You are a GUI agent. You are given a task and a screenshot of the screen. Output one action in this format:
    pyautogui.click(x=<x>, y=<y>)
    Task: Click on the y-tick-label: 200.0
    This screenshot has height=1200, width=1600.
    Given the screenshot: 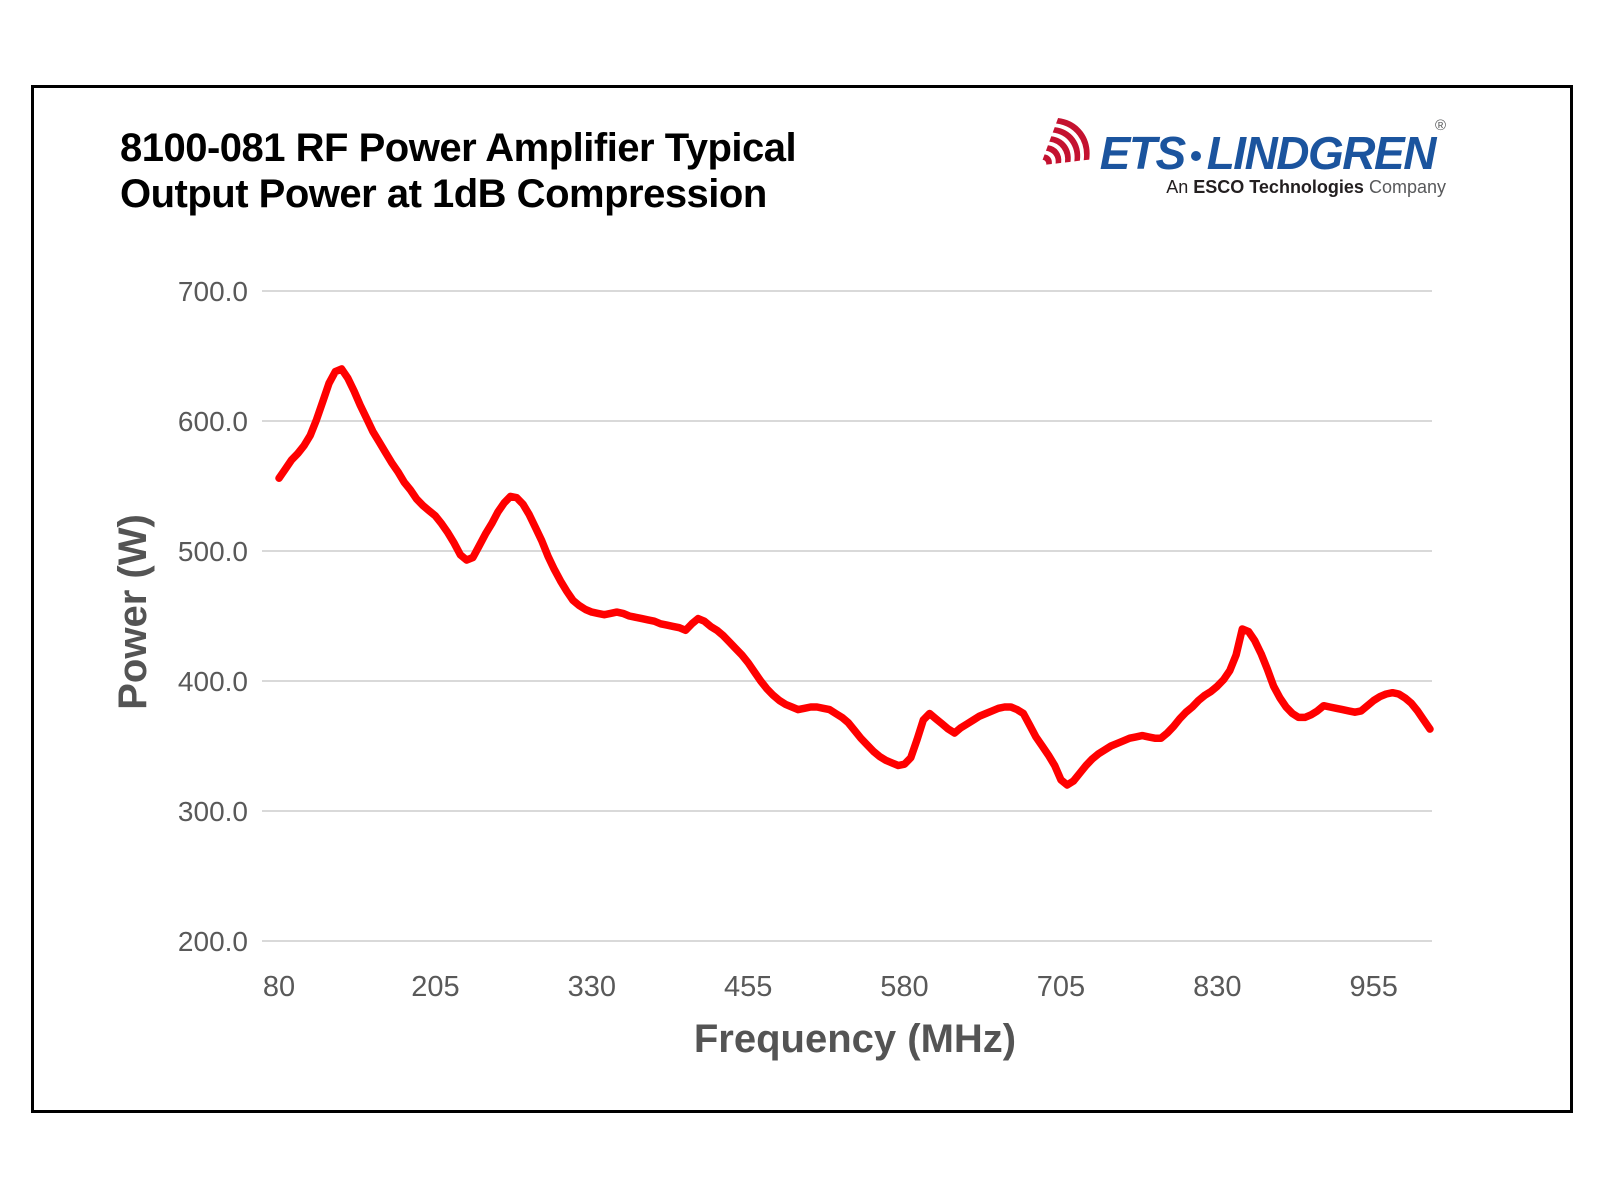 What is the action you would take?
    pyautogui.click(x=213, y=941)
    